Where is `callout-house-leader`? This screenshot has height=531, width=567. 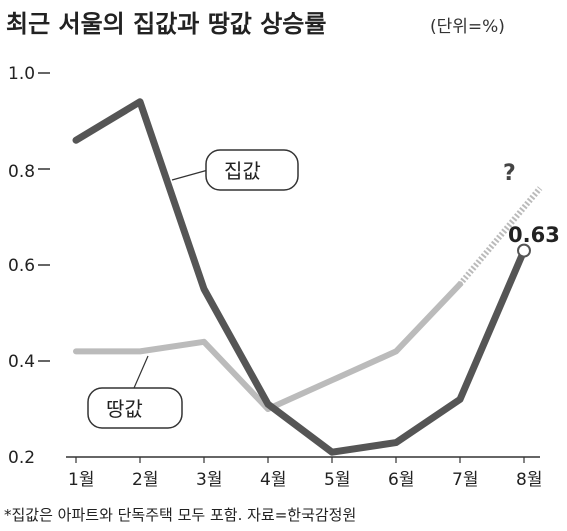 callout-house-leader is located at coordinates (190, 175).